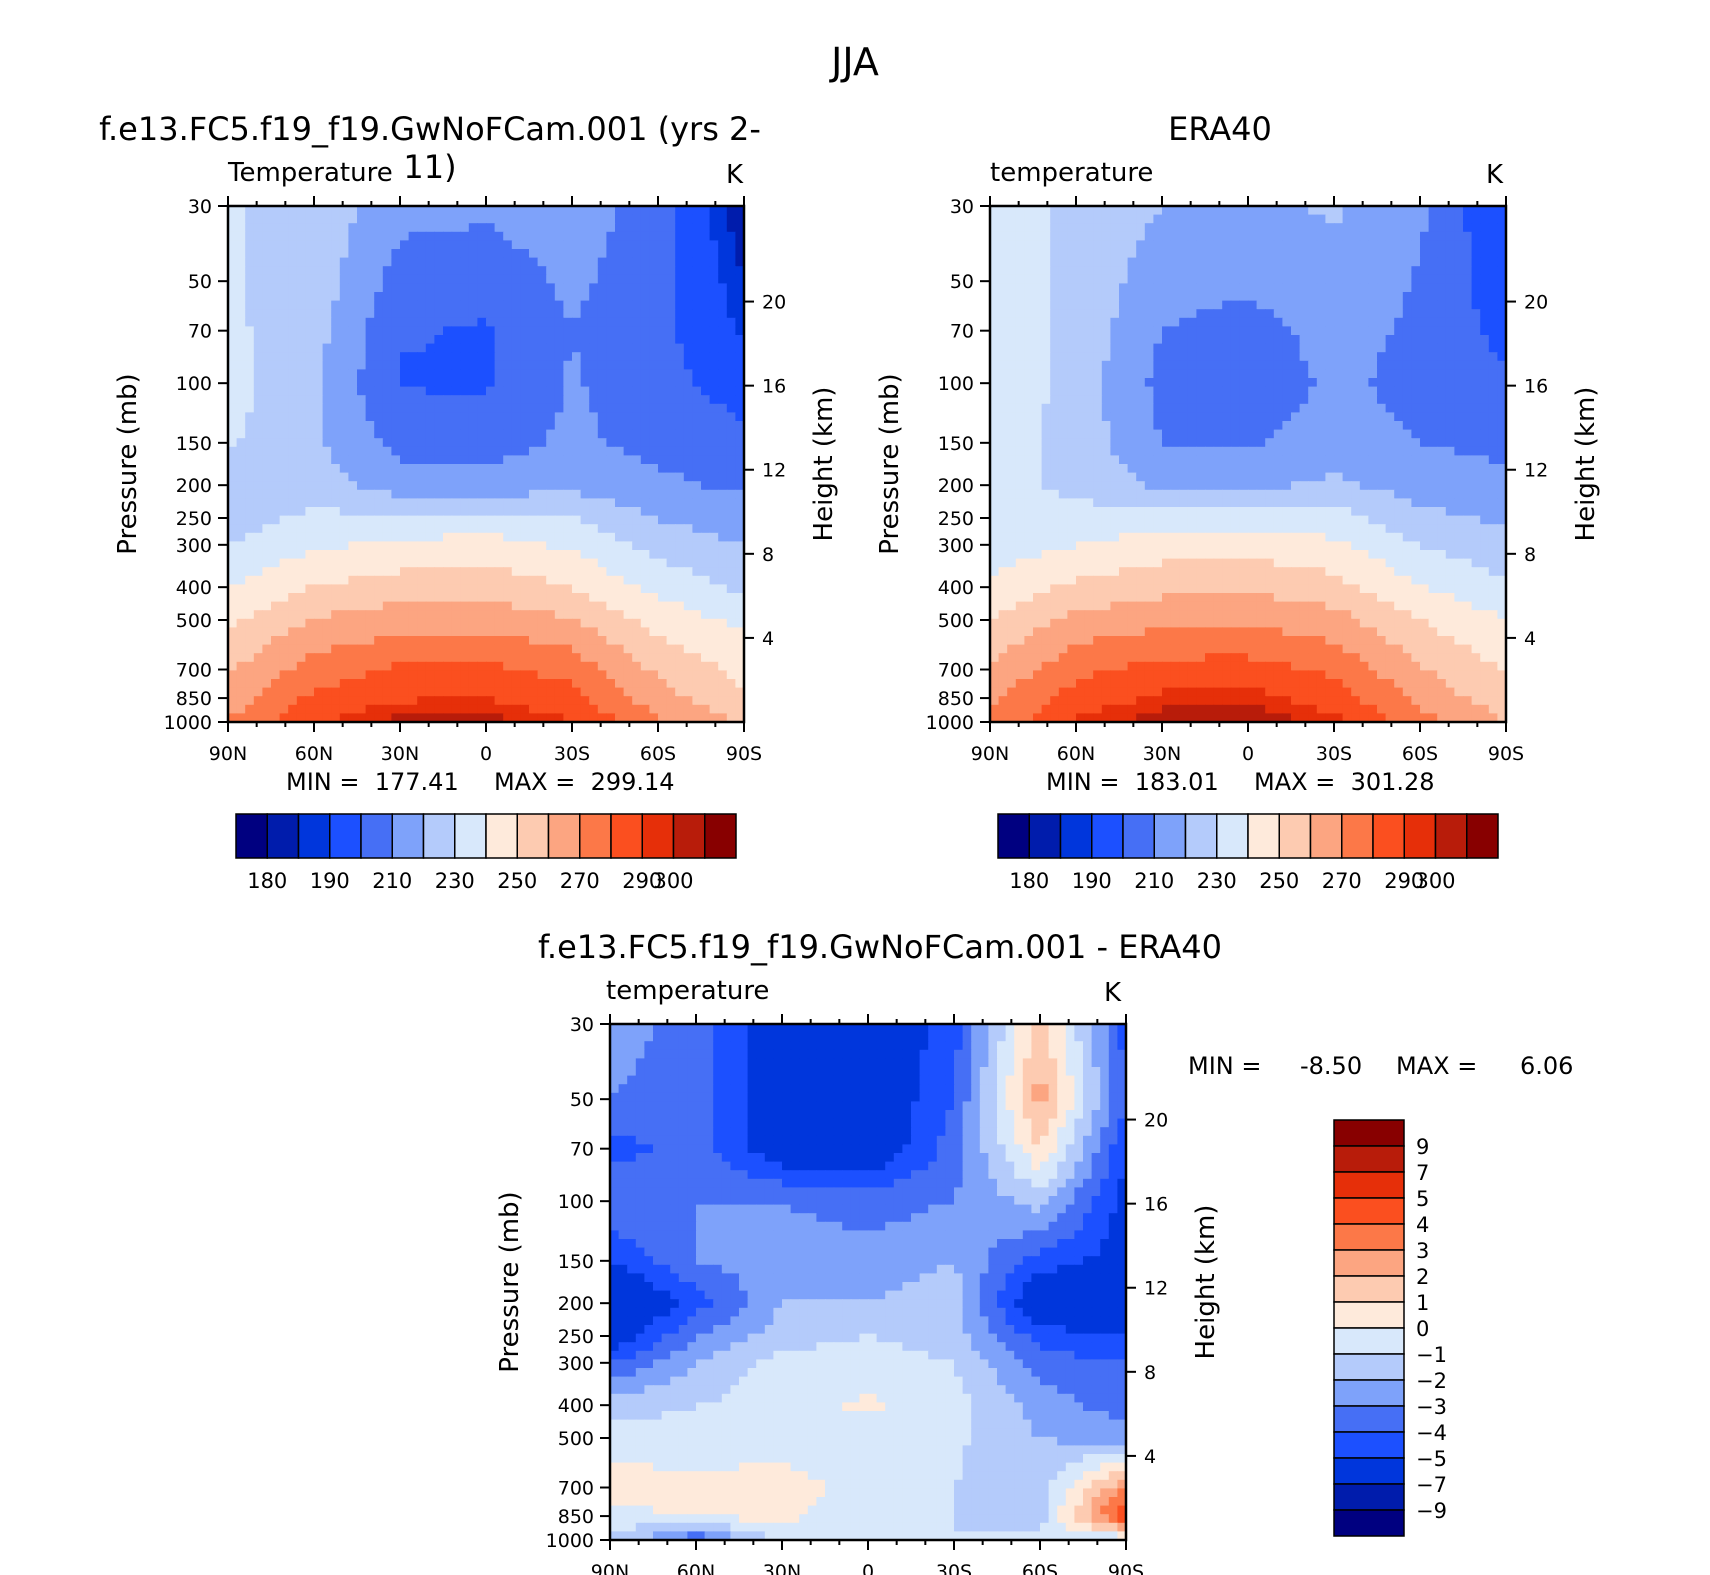 The width and height of the screenshot is (1710, 1575). I want to click on model-colorbar-box, so click(439, 836).